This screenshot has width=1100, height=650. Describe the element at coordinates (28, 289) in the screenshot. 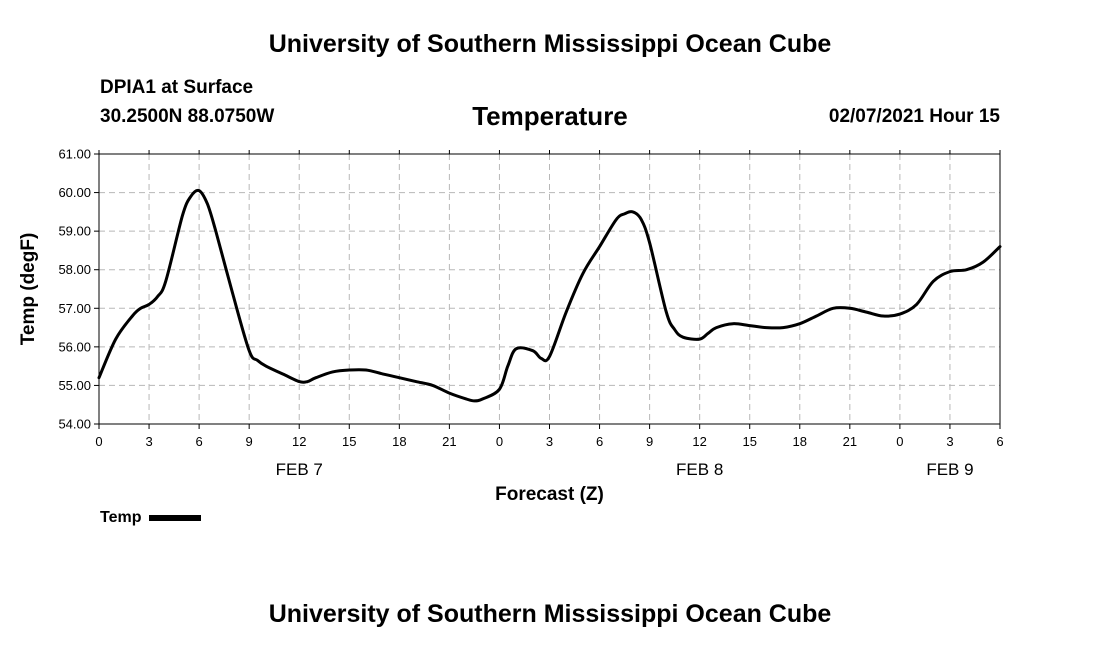

I see `y-axis-label: Temp (degF)` at that location.